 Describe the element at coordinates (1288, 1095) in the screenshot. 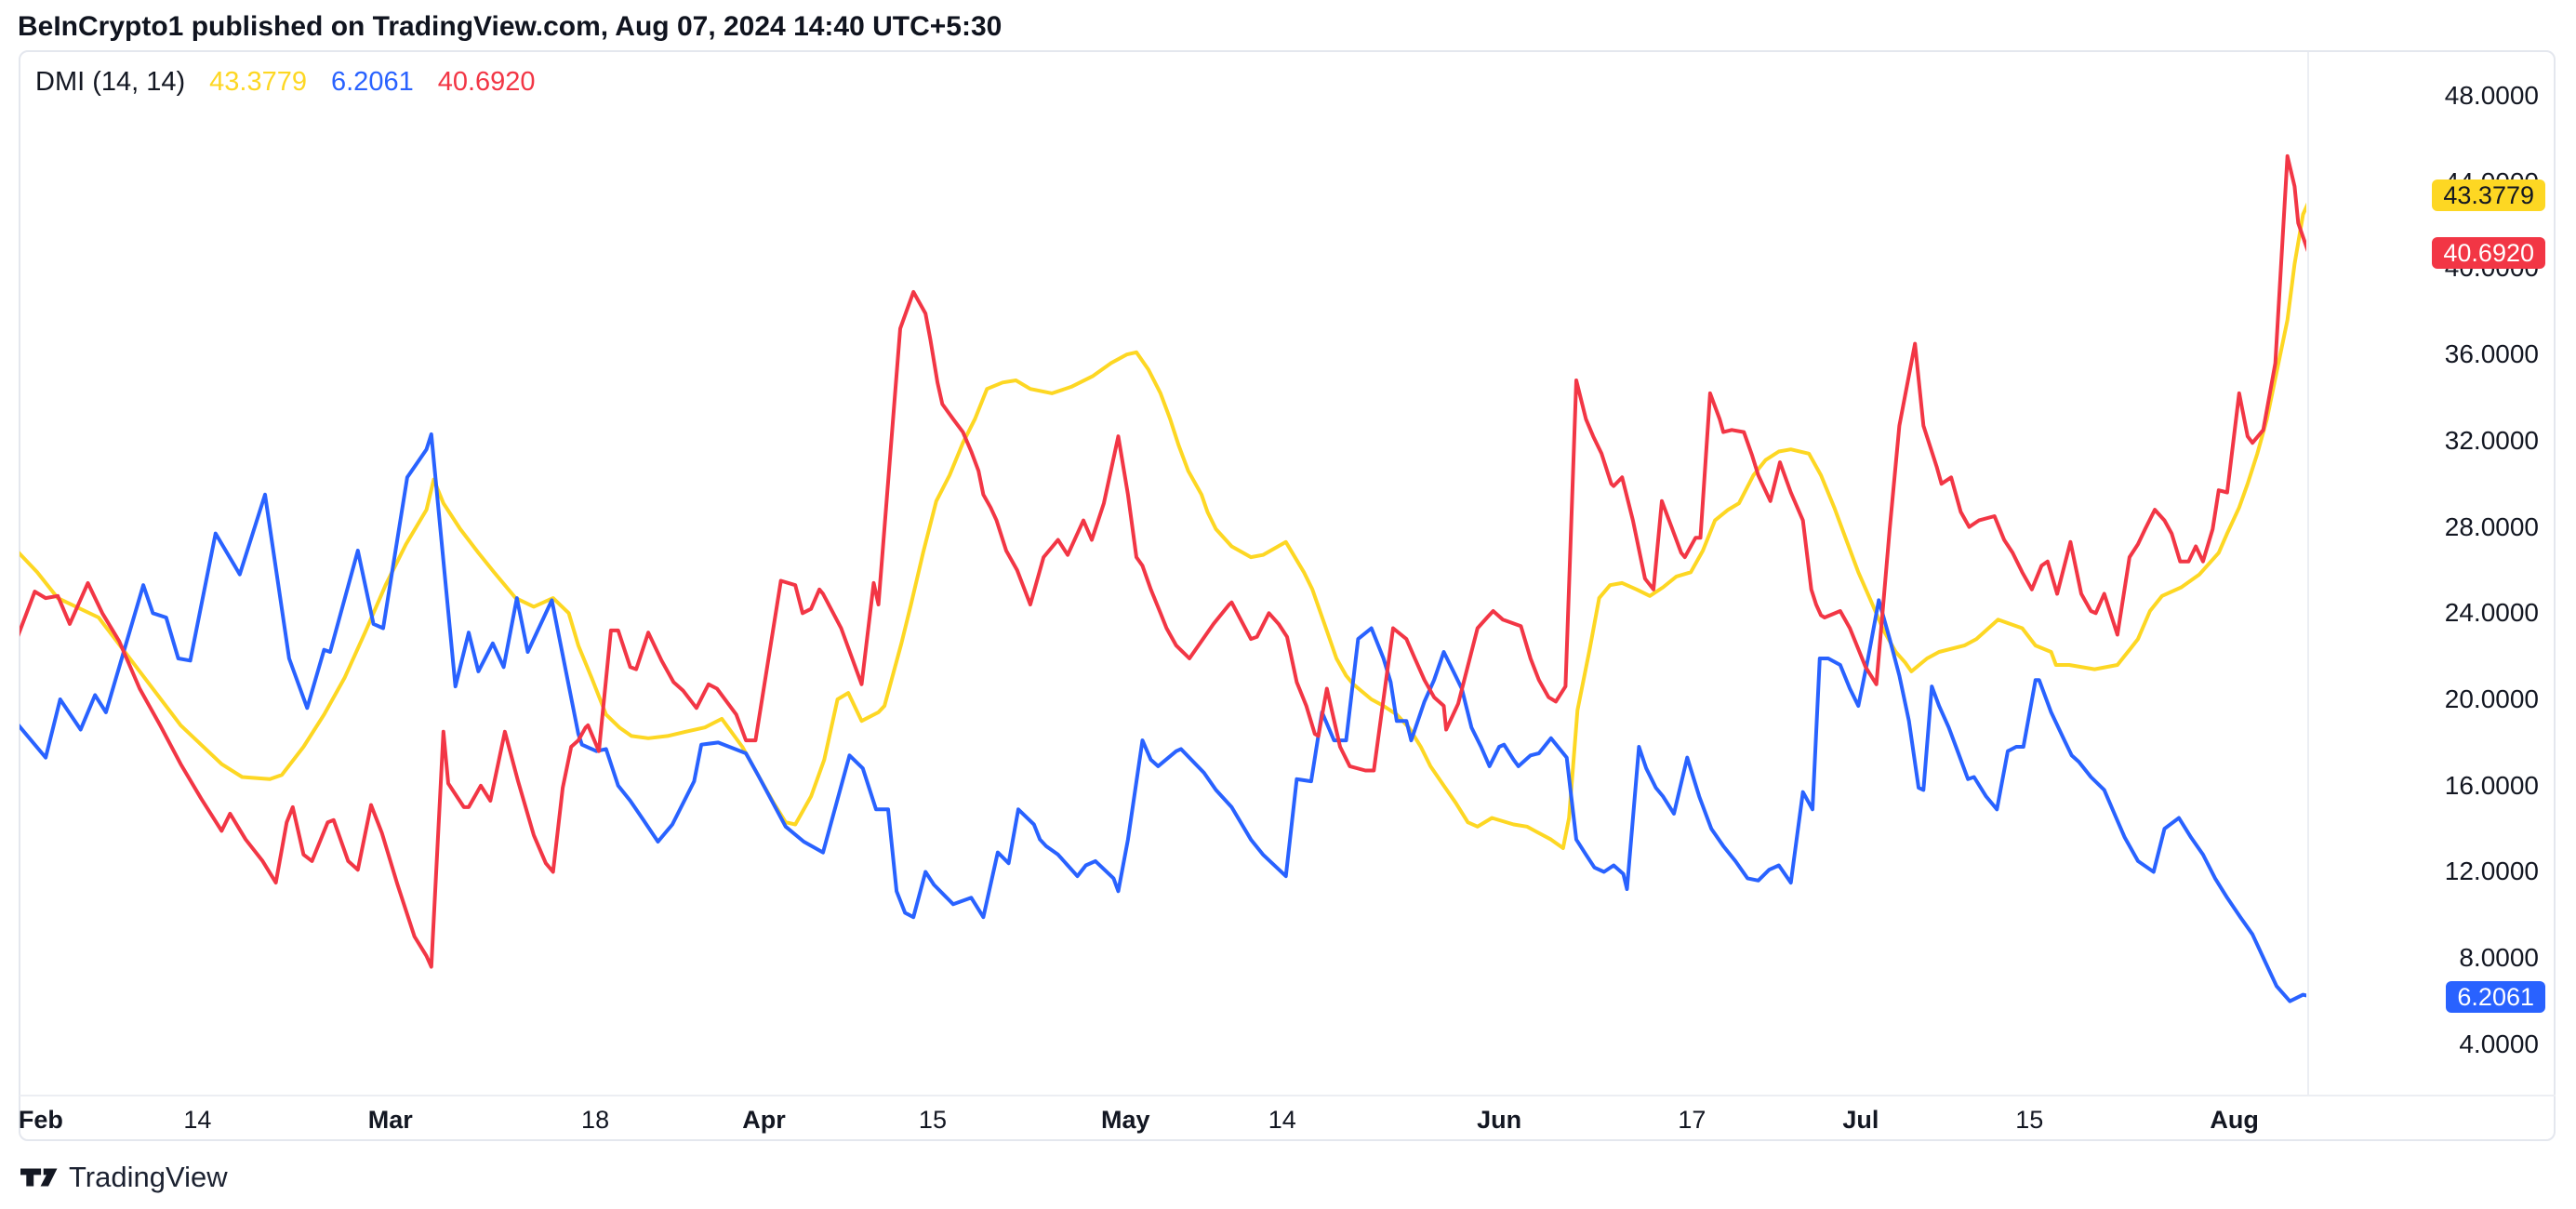

I see `time-axis-separator` at that location.